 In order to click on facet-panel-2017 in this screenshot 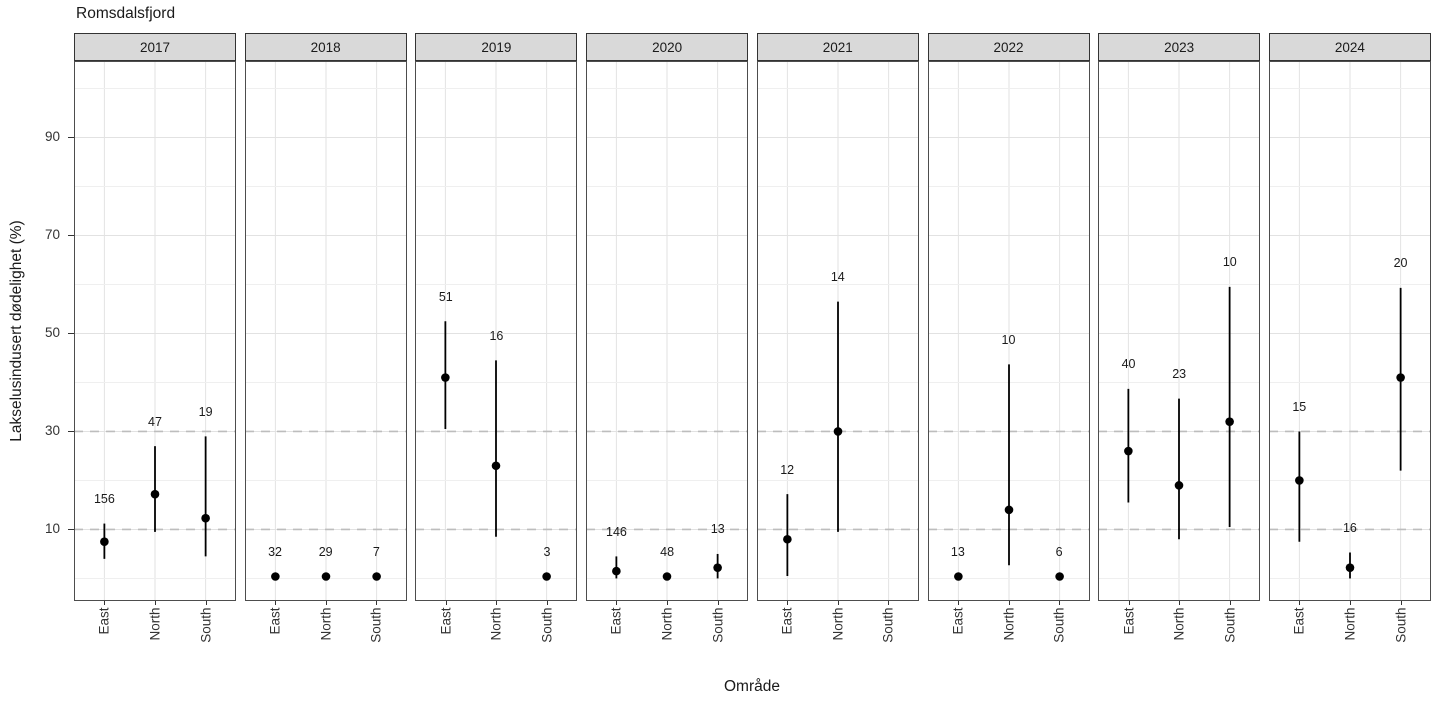, I will do `click(155, 331)`.